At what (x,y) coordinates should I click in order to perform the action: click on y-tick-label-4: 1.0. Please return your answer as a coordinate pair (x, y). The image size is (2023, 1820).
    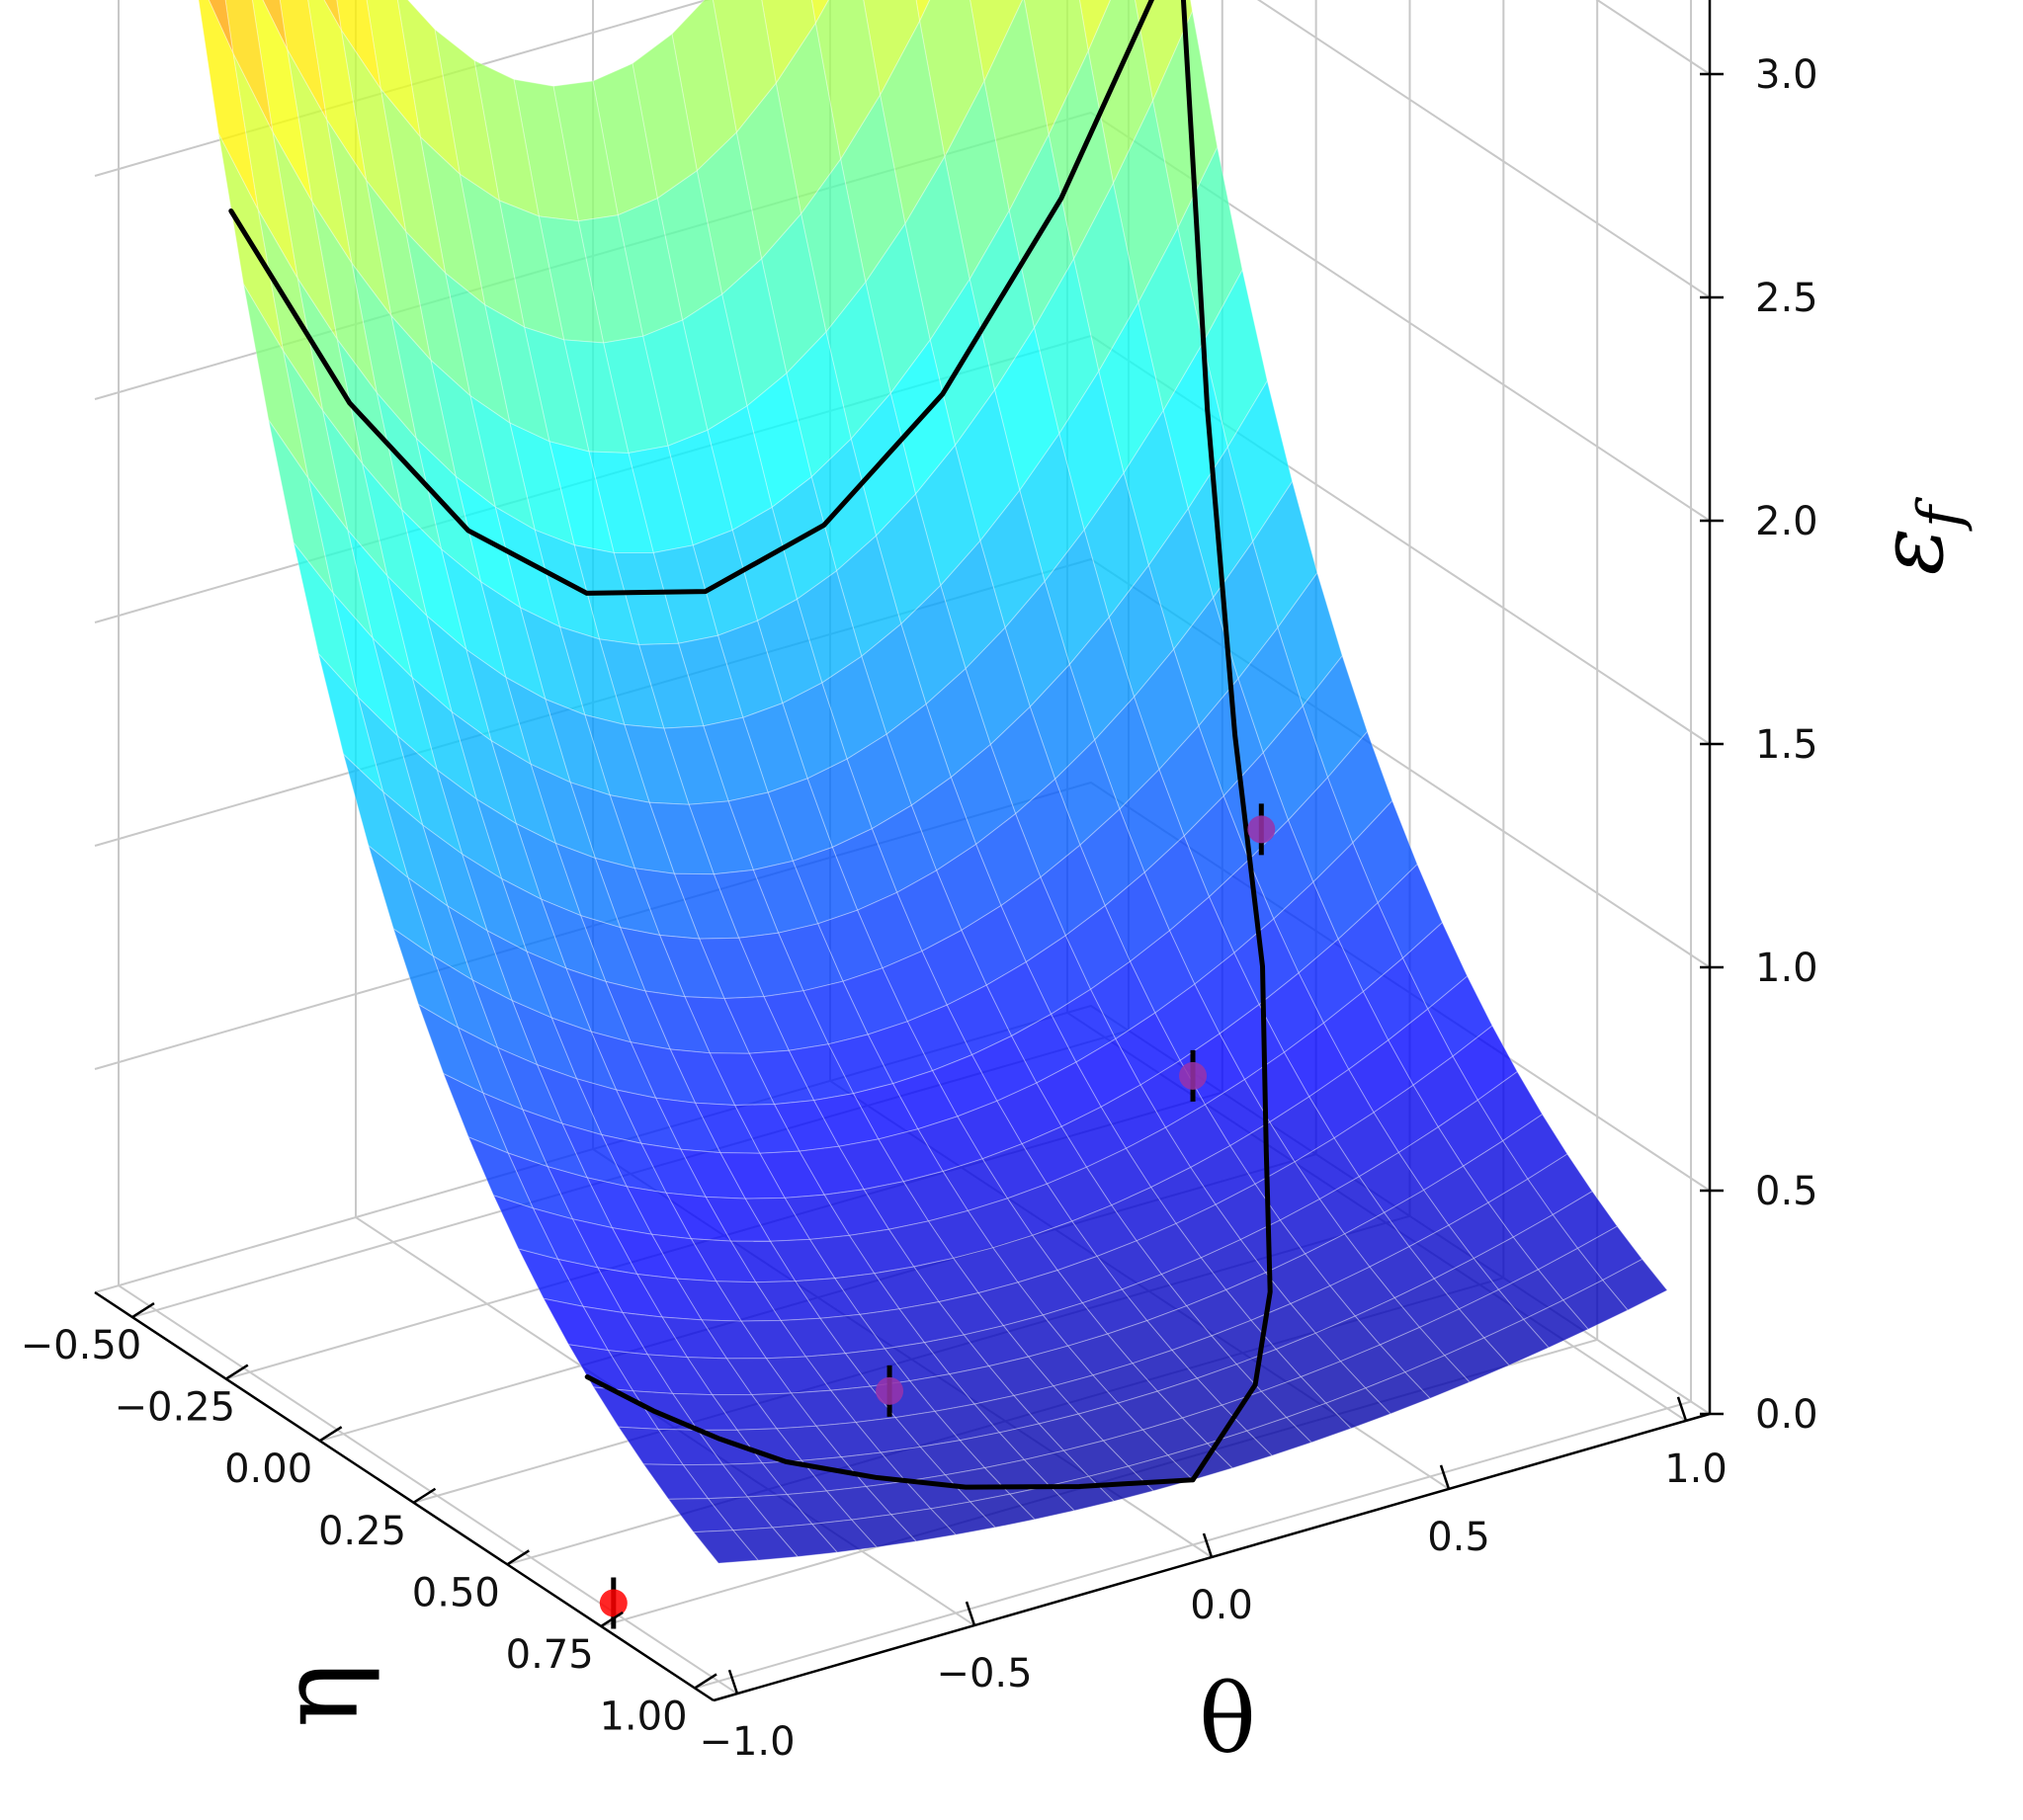
    Looking at the image, I should click on (1696, 1469).